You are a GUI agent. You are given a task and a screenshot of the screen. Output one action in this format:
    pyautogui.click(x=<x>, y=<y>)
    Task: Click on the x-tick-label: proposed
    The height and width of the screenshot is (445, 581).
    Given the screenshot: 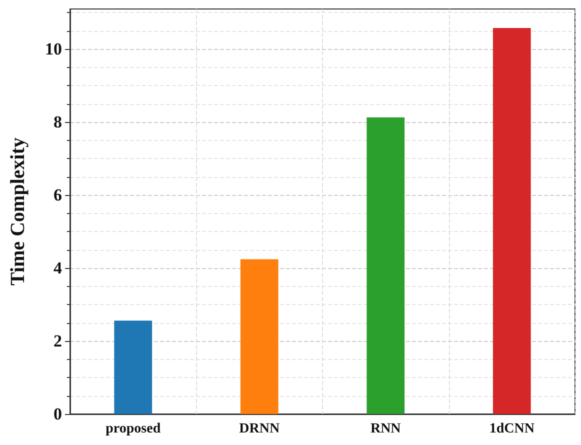 What is the action you would take?
    pyautogui.click(x=133, y=429)
    